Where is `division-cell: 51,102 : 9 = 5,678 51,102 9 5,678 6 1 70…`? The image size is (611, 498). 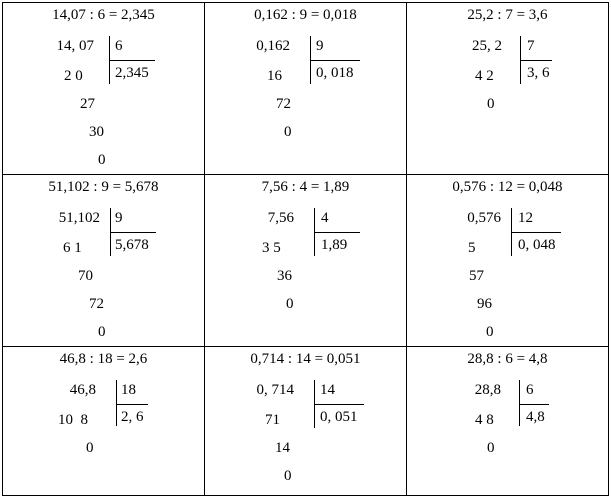
division-cell: 51,102 : 9 = 5,678 51,102 9 5,678 6 1 70… is located at coordinates (103, 260).